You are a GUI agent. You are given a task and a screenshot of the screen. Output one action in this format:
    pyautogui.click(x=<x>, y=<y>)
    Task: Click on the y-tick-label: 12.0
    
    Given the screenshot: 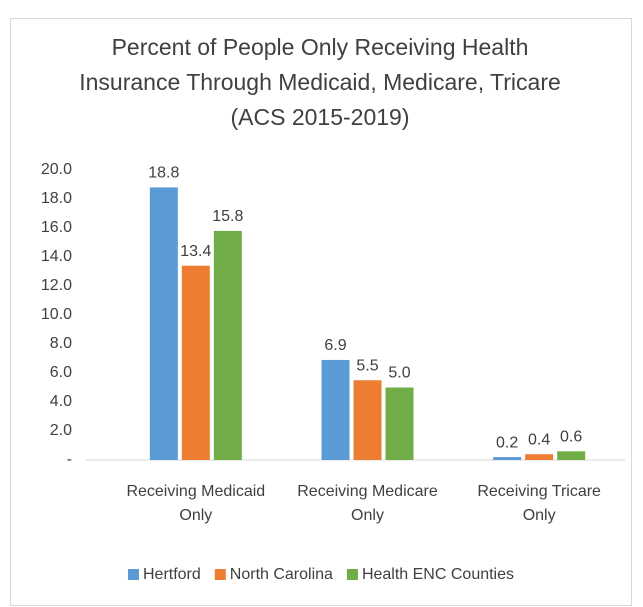 What is the action you would take?
    pyautogui.click(x=56, y=285)
    